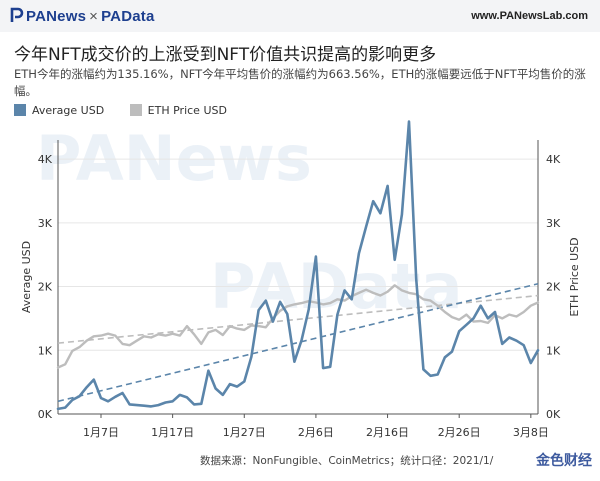 The height and width of the screenshot is (481, 600). Describe the element at coordinates (298, 326) in the screenshot. I see `series-line-eth` at that location.